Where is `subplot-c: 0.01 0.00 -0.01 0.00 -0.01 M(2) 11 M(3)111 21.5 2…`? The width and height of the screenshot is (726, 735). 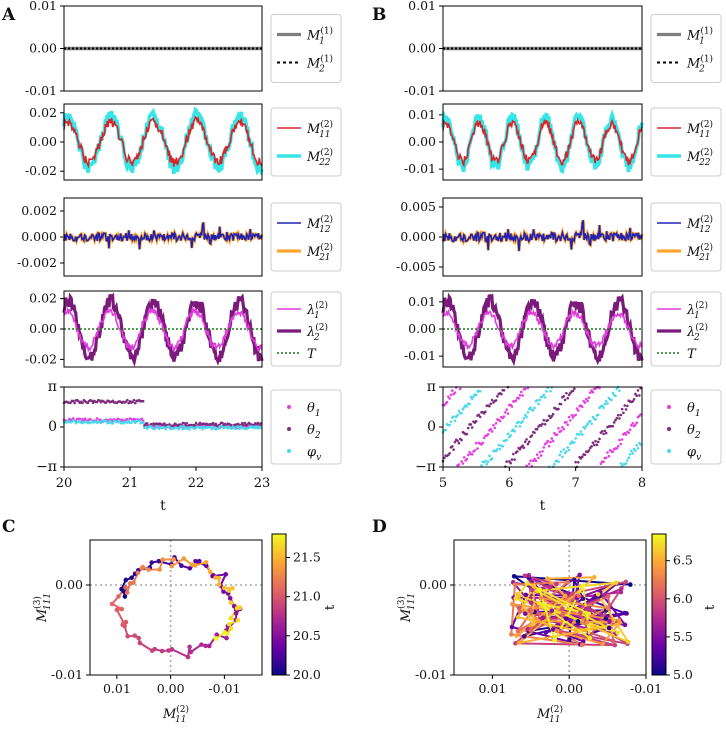 subplot-c: 0.01 0.00 -0.01 0.00 -0.01 M(2) 11 M(3)111 21.5 2… is located at coordinates (185, 629).